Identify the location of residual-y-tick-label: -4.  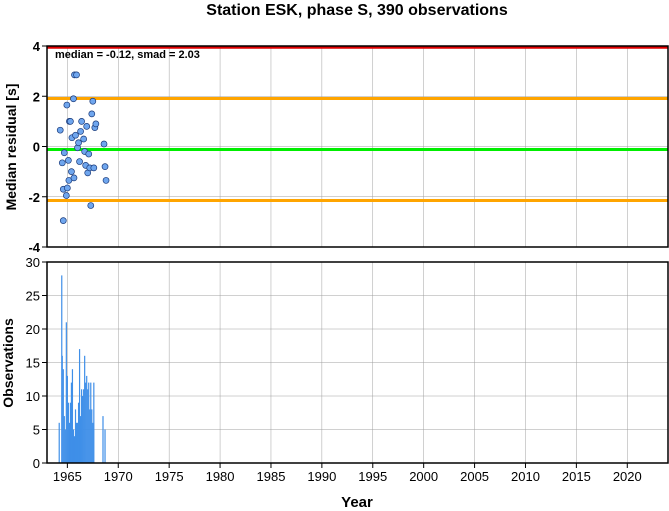
(34, 247).